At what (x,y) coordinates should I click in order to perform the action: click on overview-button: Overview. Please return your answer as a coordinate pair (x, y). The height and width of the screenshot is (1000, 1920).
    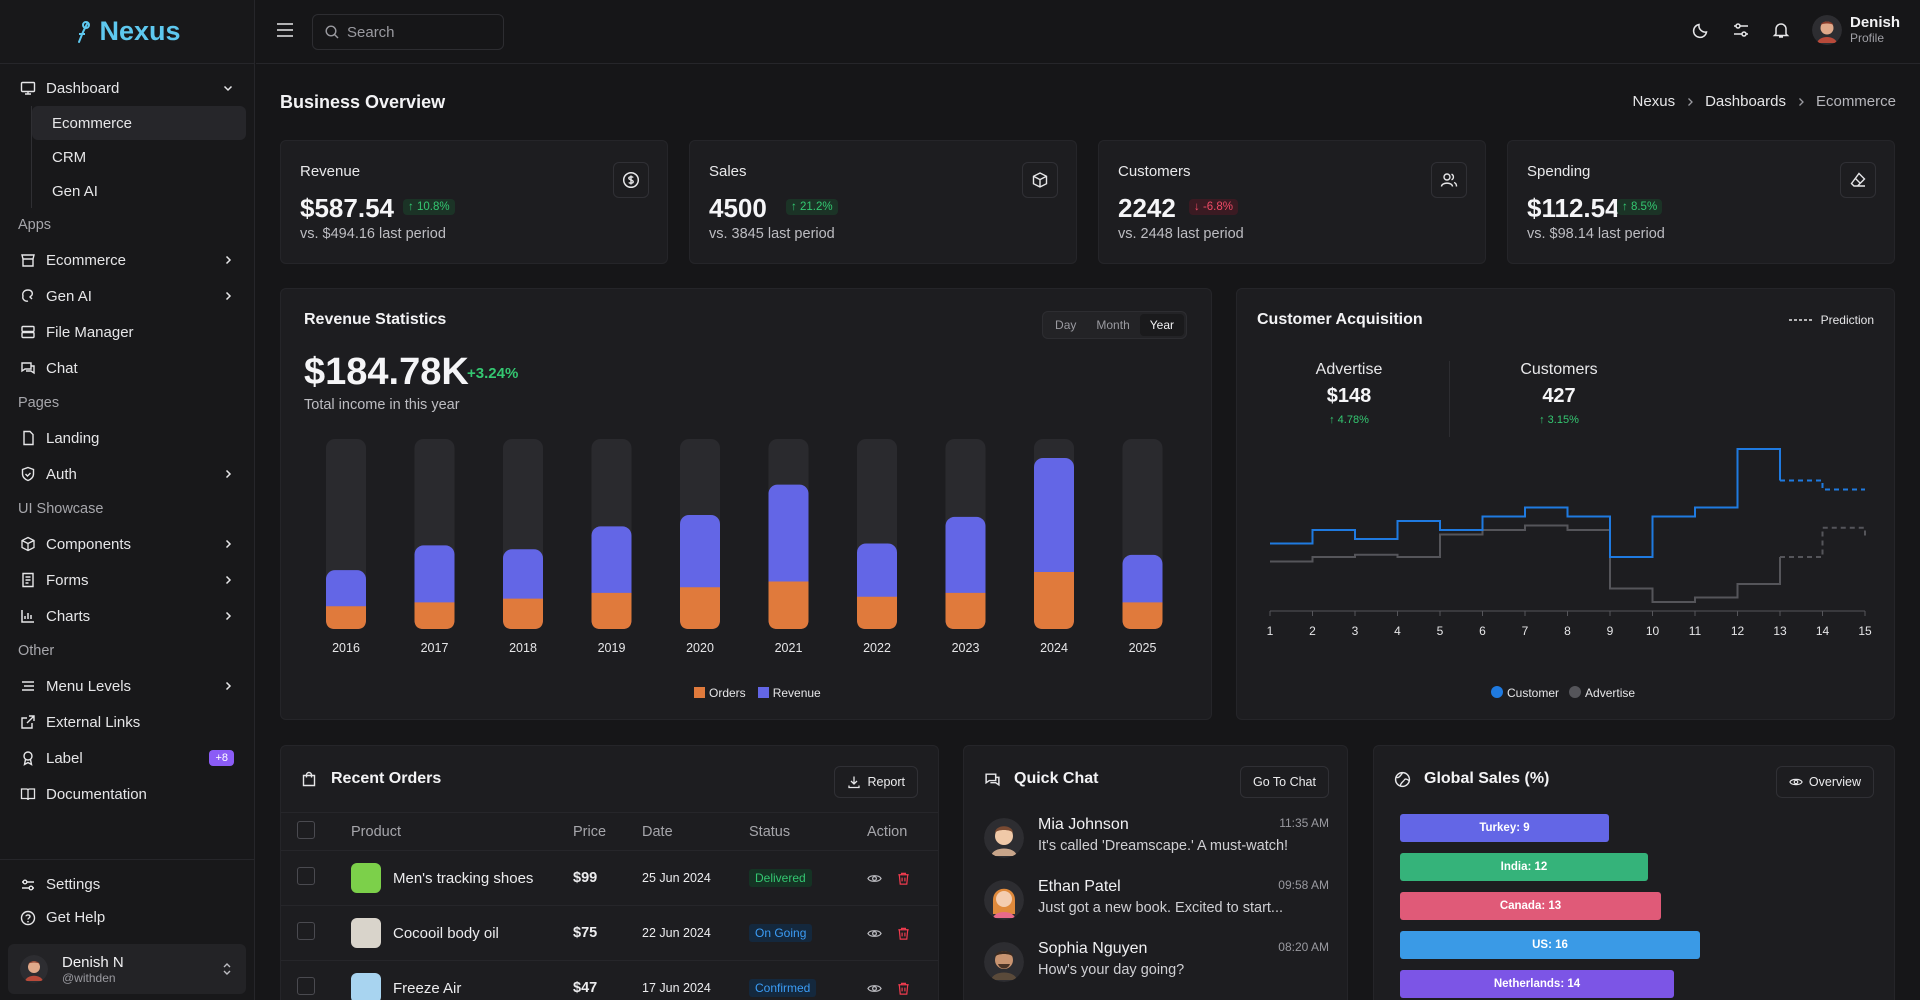
    Looking at the image, I should click on (1824, 782).